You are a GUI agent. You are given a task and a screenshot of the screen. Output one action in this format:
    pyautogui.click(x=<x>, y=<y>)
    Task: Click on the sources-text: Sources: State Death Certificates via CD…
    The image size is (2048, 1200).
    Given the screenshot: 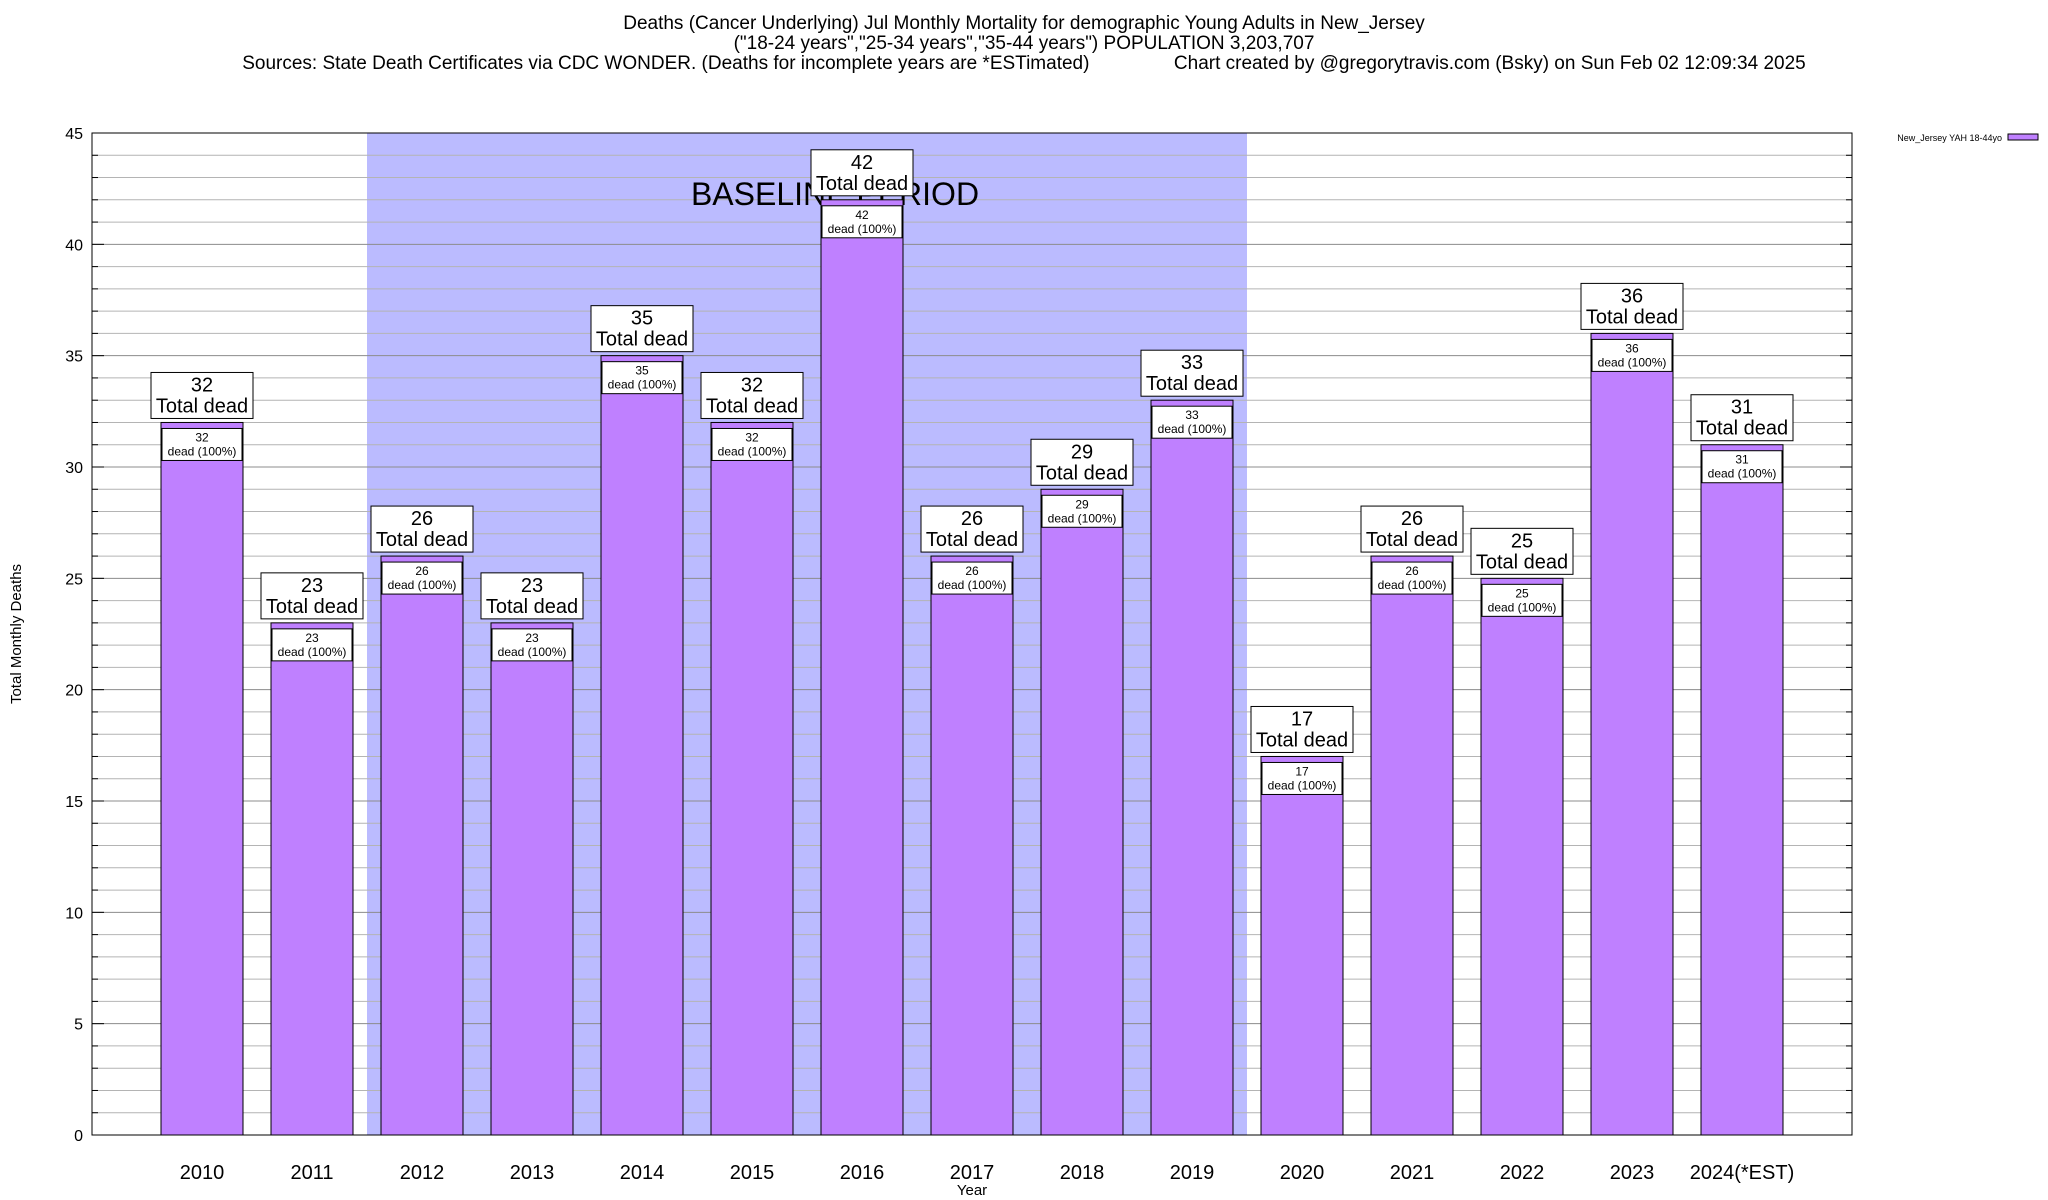 What is the action you would take?
    pyautogui.click(x=666, y=63)
    